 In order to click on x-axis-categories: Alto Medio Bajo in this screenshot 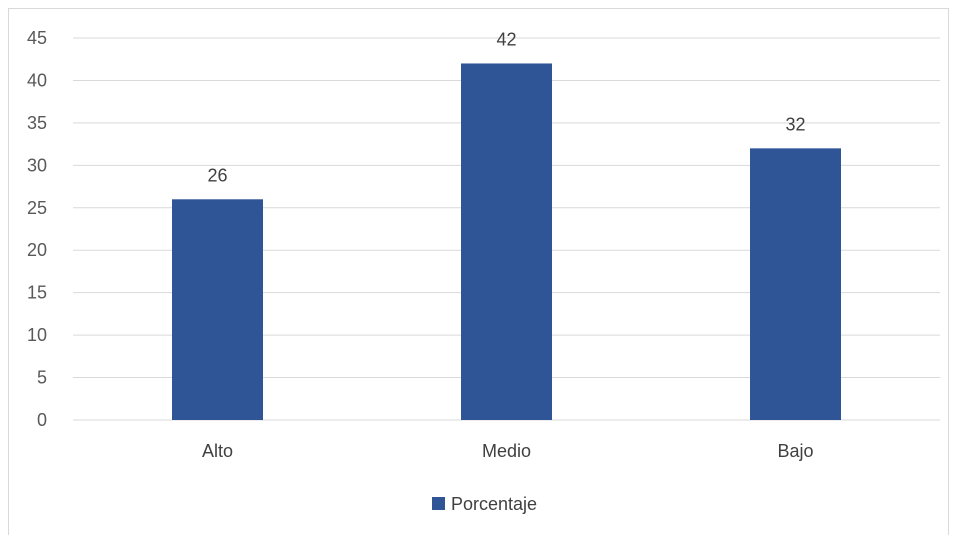, I will do `click(508, 451)`.